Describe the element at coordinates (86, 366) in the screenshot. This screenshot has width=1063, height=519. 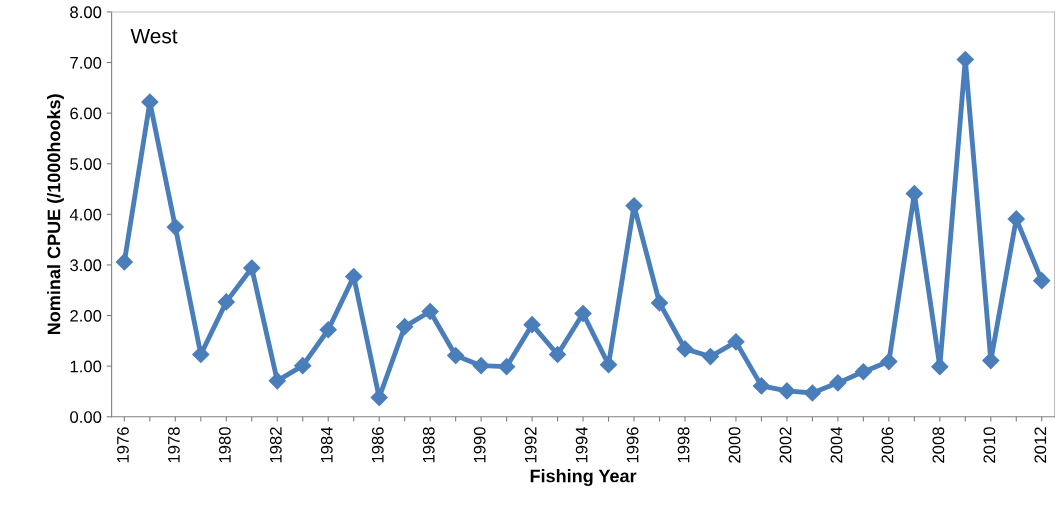
I see `y-tick-label: 1.00` at that location.